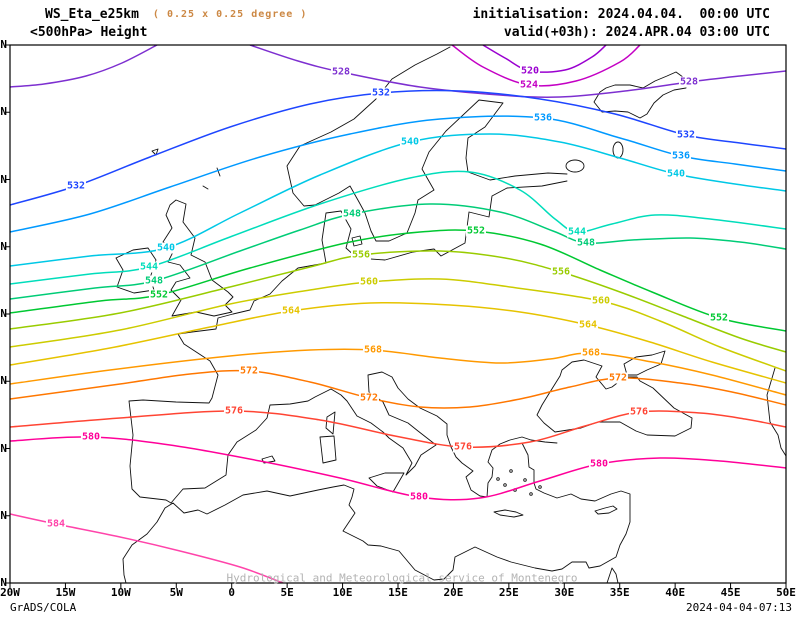 The image size is (800, 618). What do you see at coordinates (508, 513) in the screenshot?
I see `island-crete` at bounding box center [508, 513].